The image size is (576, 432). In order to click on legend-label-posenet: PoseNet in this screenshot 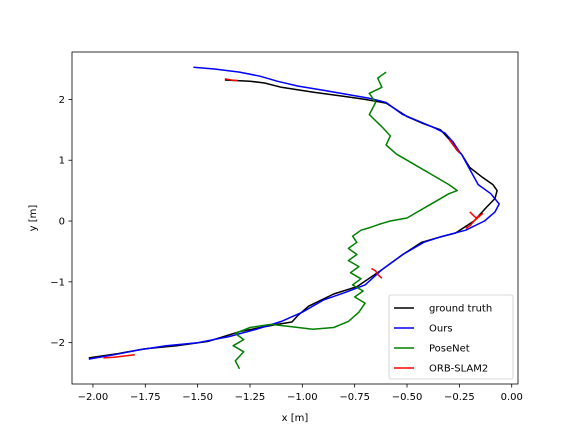, I will do `click(449, 349)`.